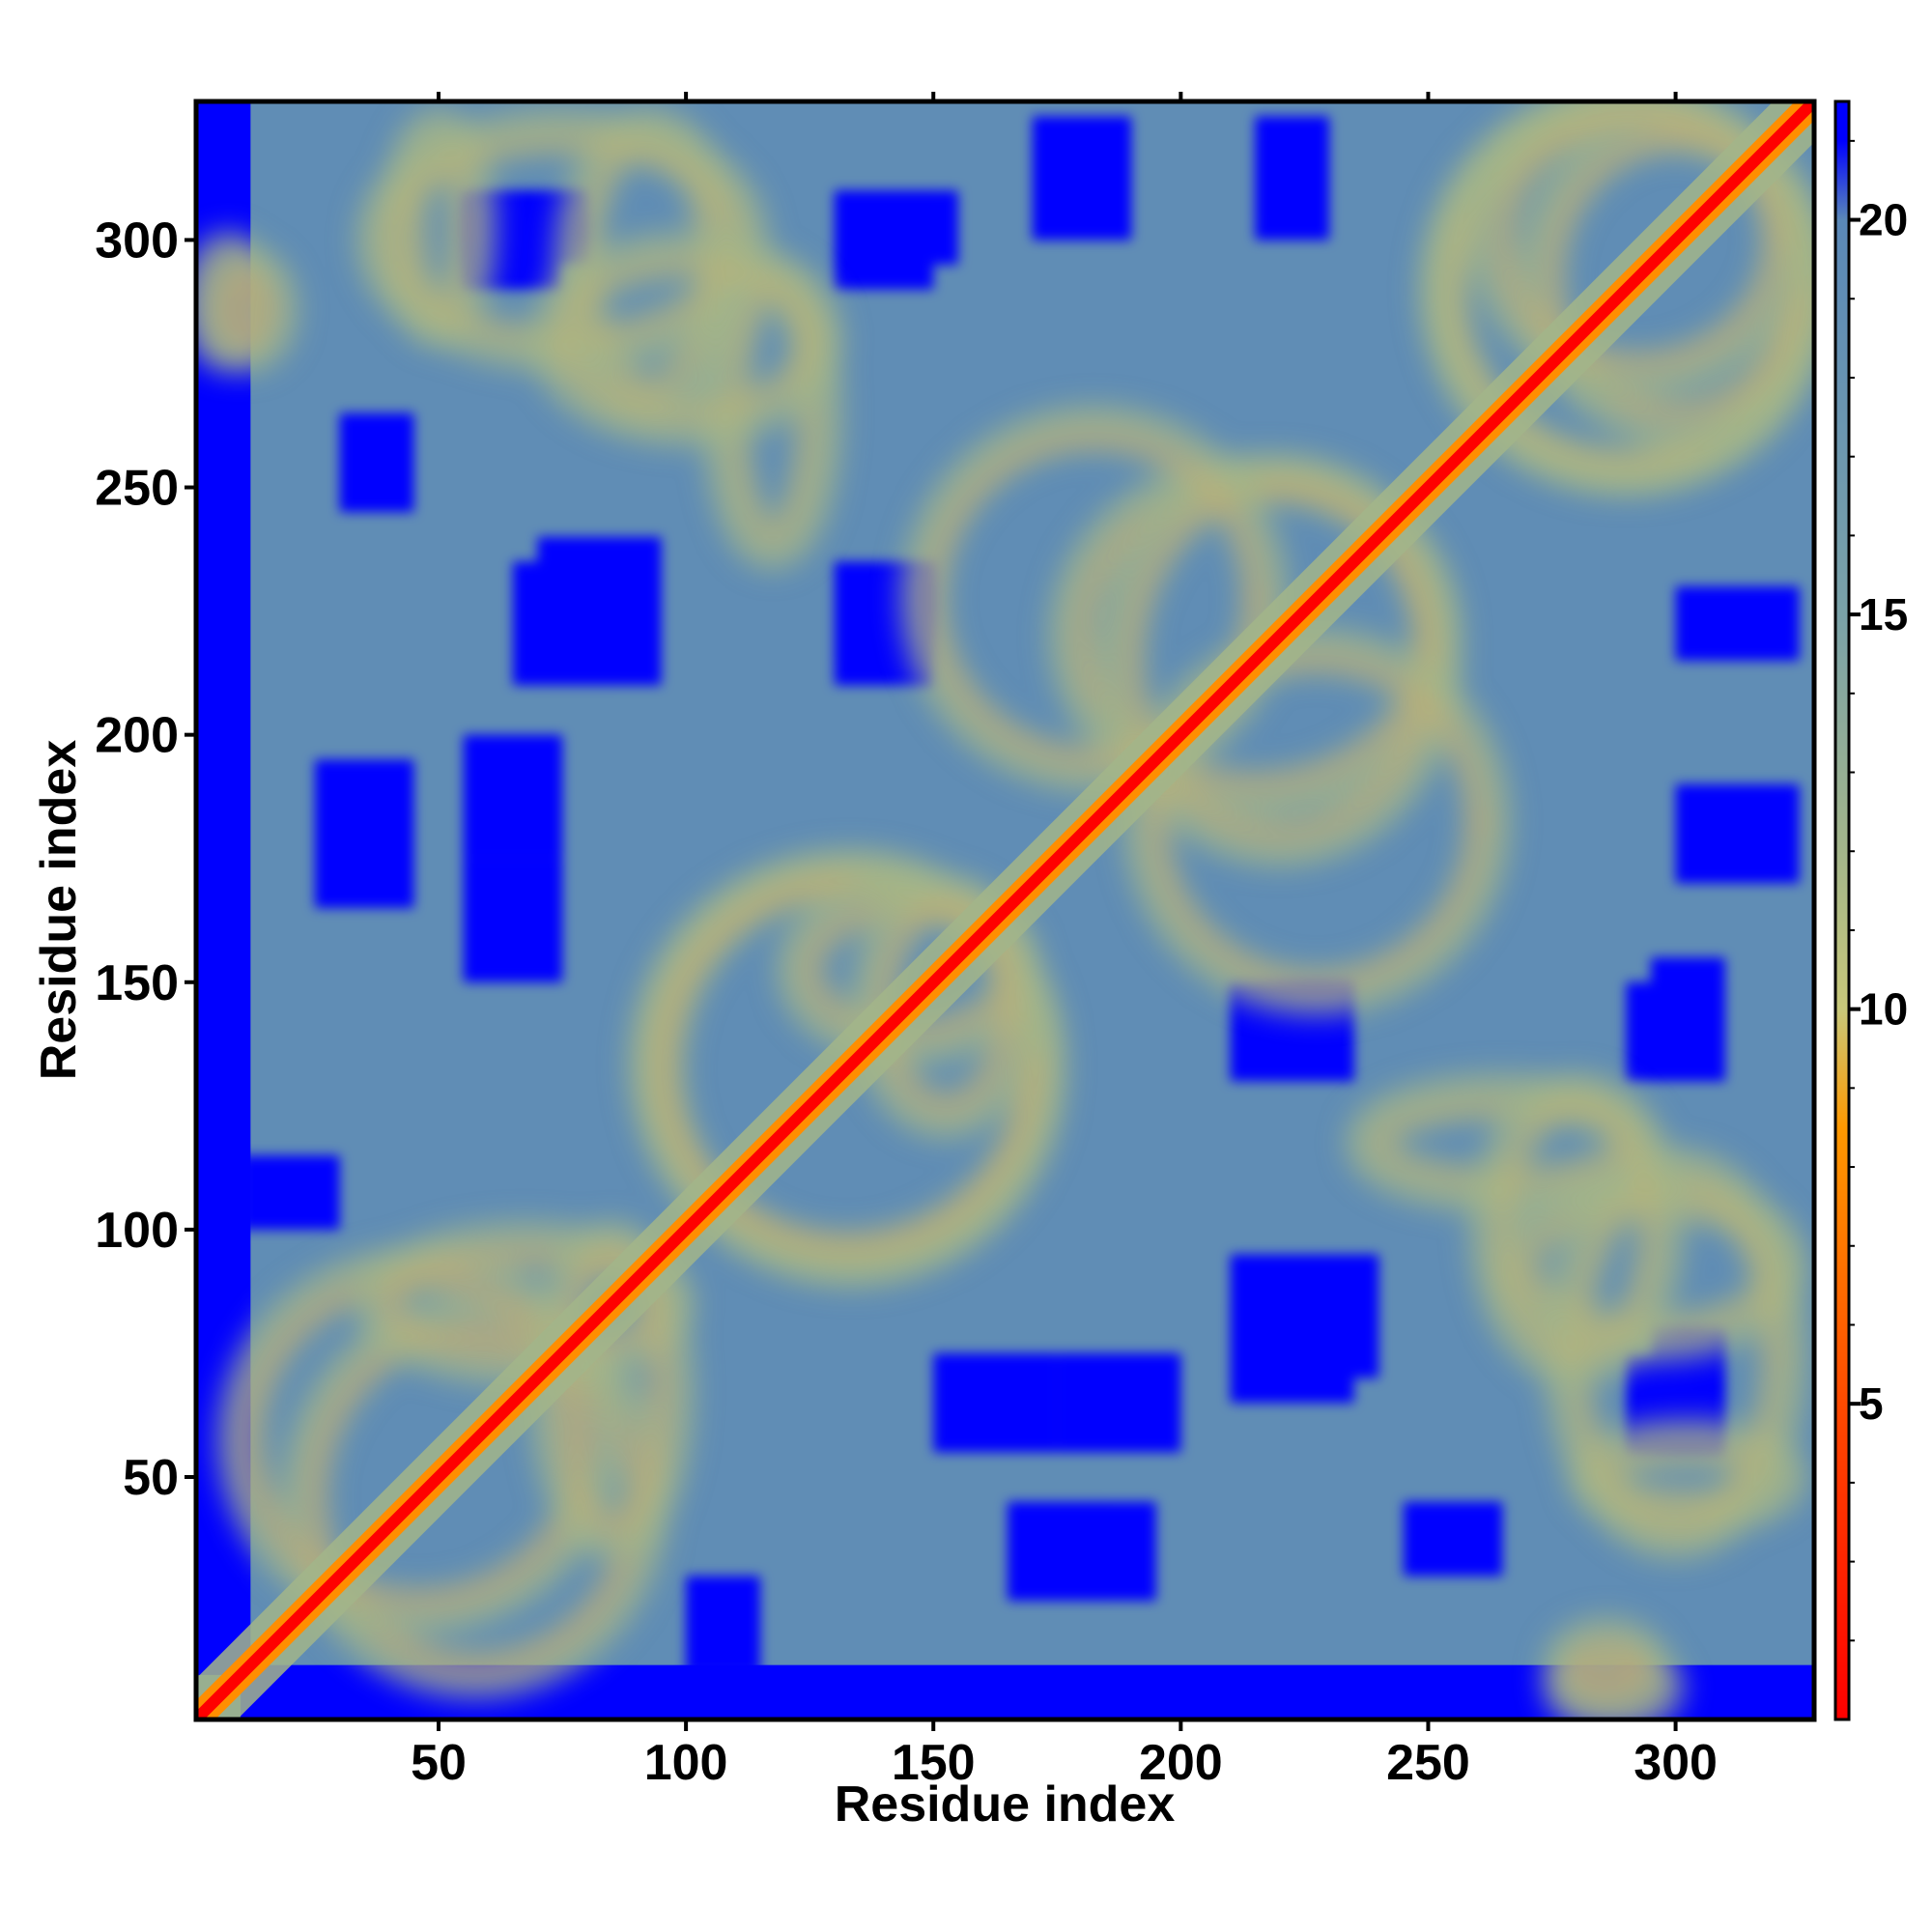  I want to click on y-axis-title: Residue index, so click(59, 910).